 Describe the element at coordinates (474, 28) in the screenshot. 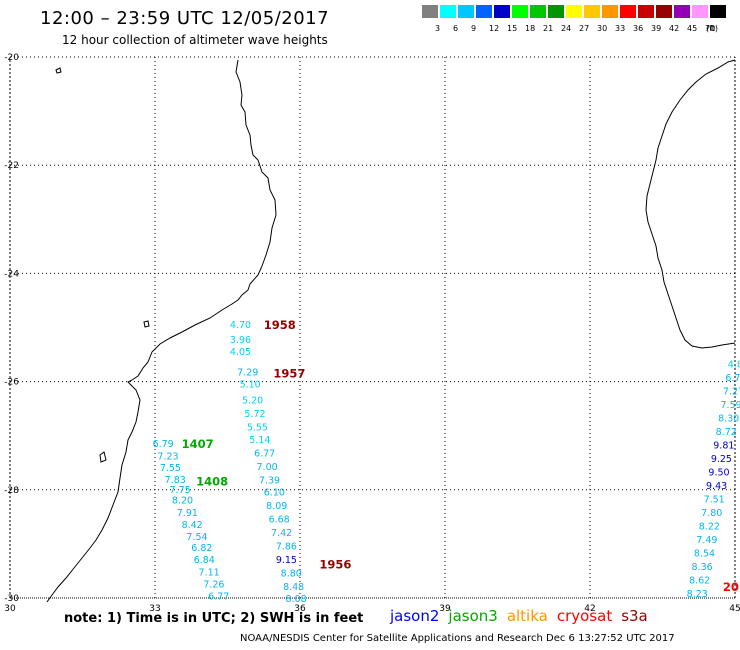

I see `legend-label: 9` at that location.